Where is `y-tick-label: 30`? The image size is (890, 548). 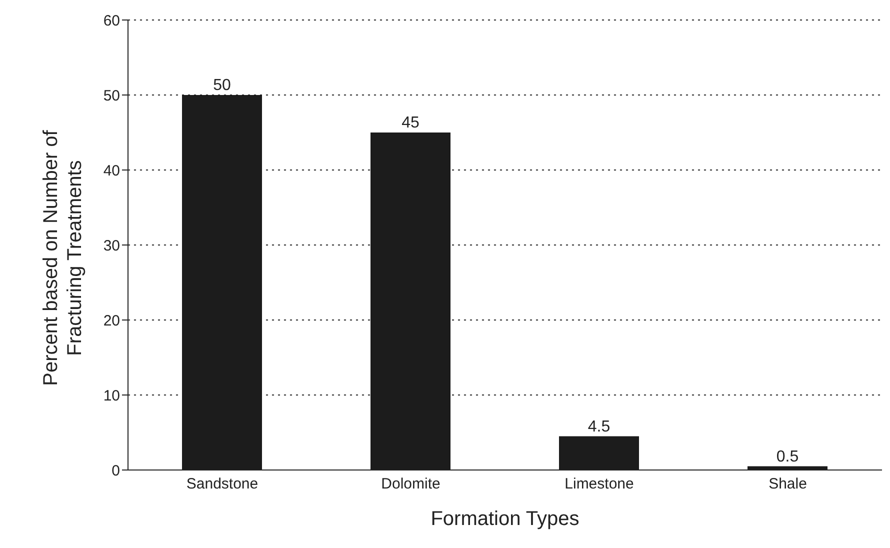
y-tick-label: 30 is located at coordinates (111, 245).